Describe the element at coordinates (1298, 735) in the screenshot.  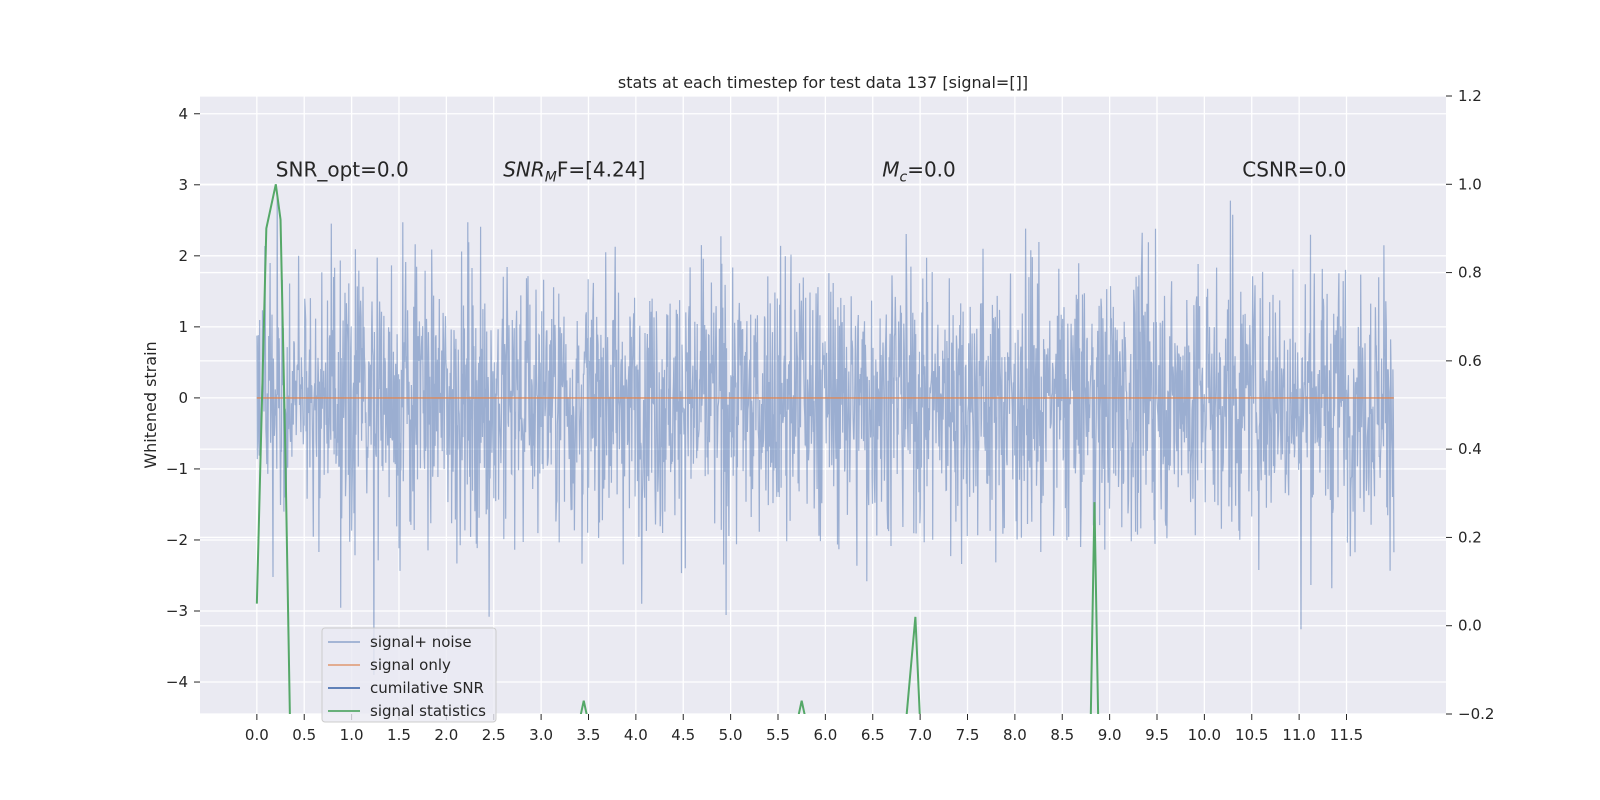
I see `x-tick-label: 11.0` at that location.